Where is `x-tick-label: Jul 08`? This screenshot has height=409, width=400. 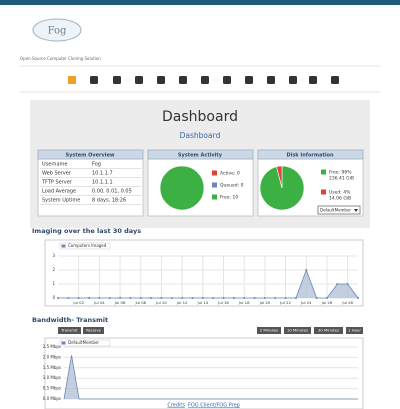 x-tick-label: Jul 08 is located at coordinates (140, 302).